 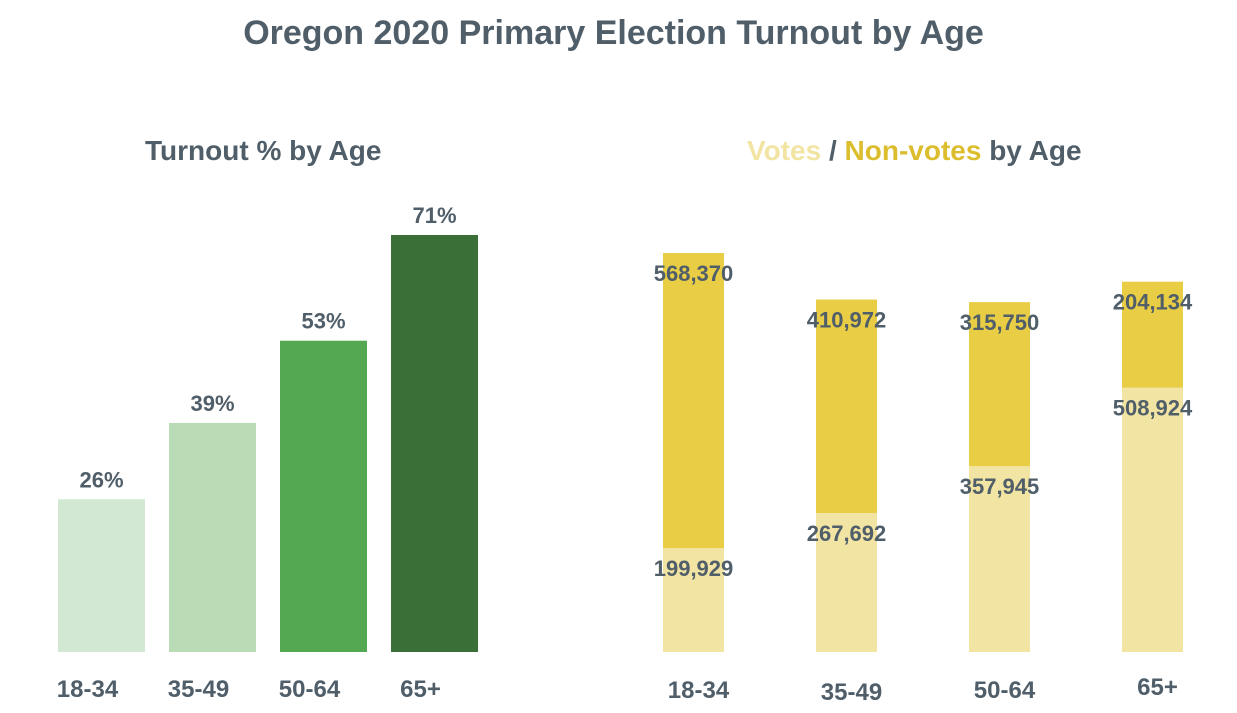 What do you see at coordinates (101, 479) in the screenshot?
I see `turnout-value-label: 26%` at bounding box center [101, 479].